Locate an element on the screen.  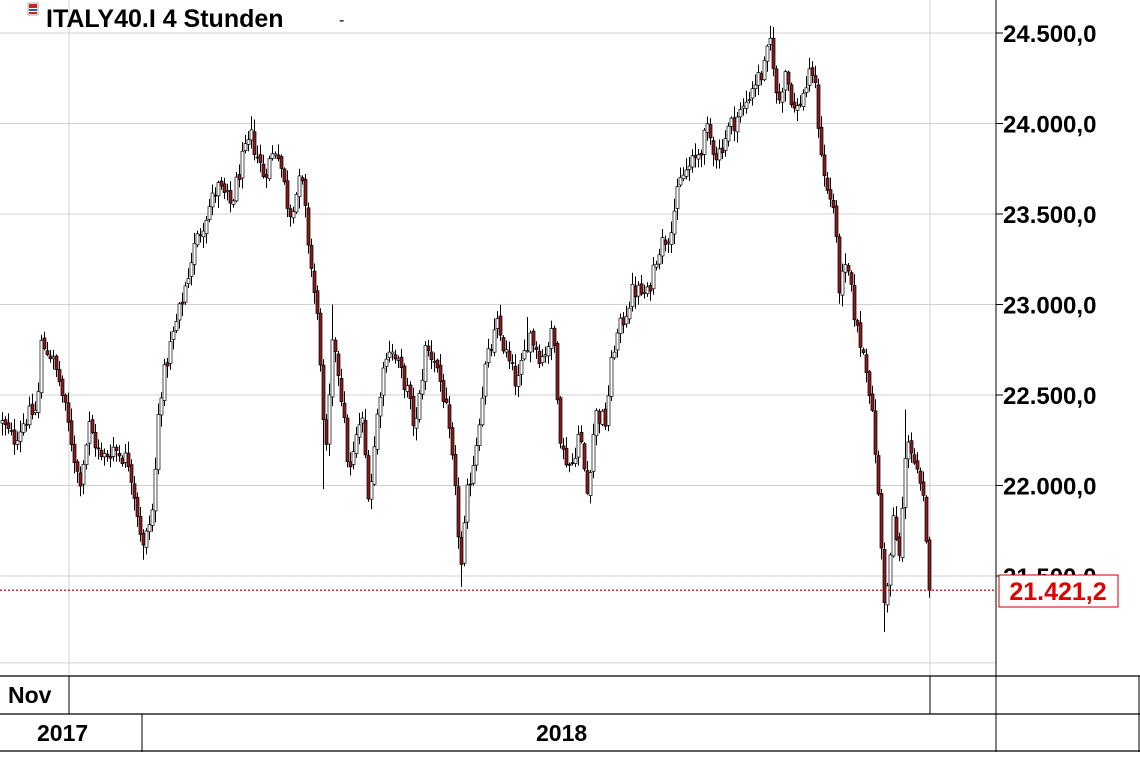
chart-title-dropdown: - is located at coordinates (341, 20).